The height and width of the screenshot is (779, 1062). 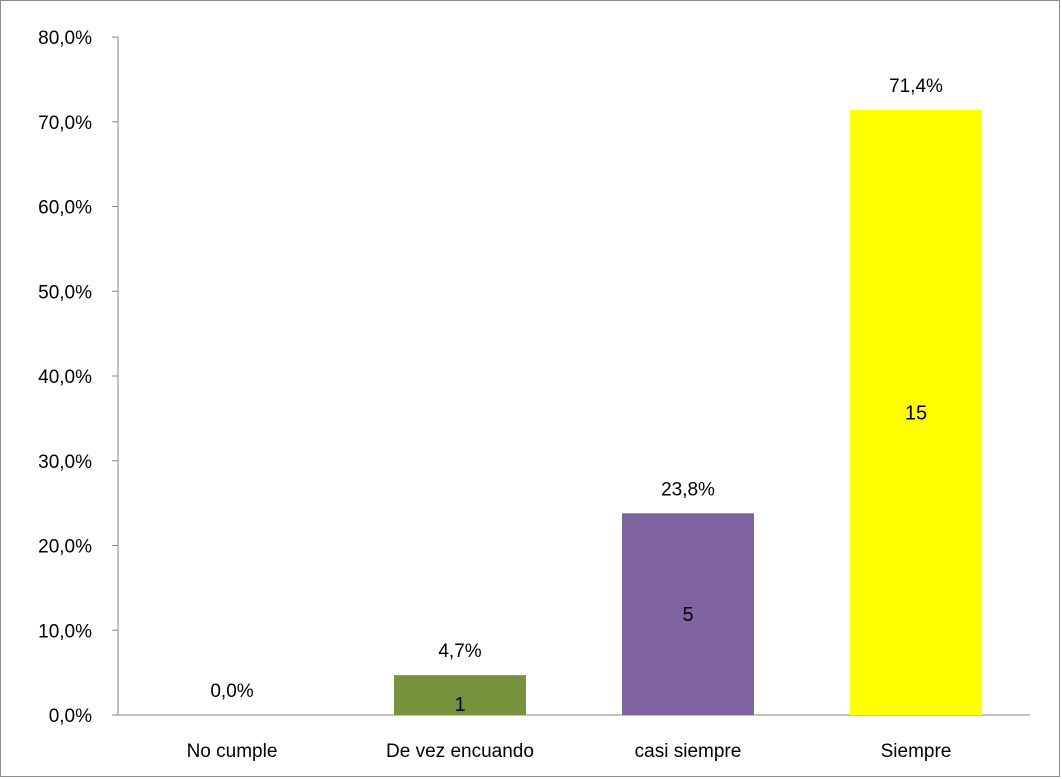 I want to click on y-tick-label: 0,0%, so click(x=70, y=716).